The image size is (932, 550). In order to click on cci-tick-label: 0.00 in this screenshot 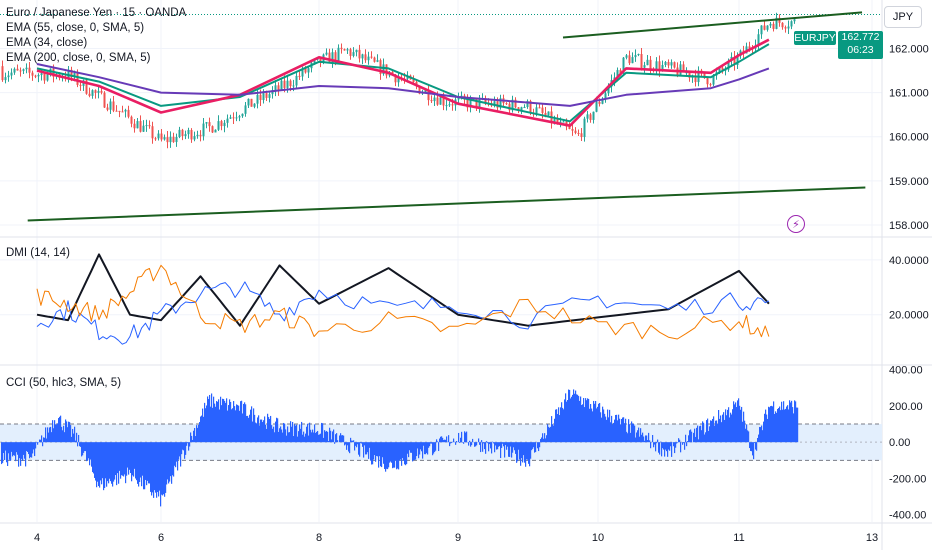, I will do `click(899, 443)`.